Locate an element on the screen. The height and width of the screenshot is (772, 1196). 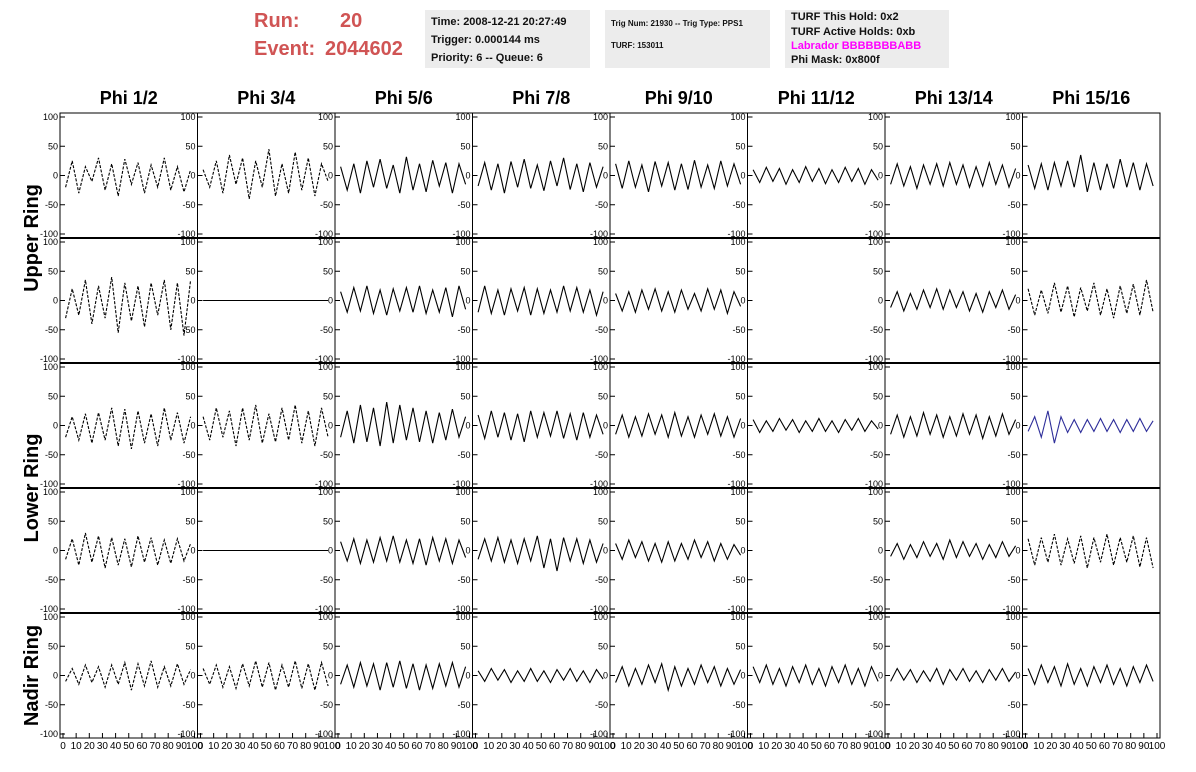
info-line: Trig Num: 21930 -- Trig Type: PPS1 is located at coordinates (677, 23).